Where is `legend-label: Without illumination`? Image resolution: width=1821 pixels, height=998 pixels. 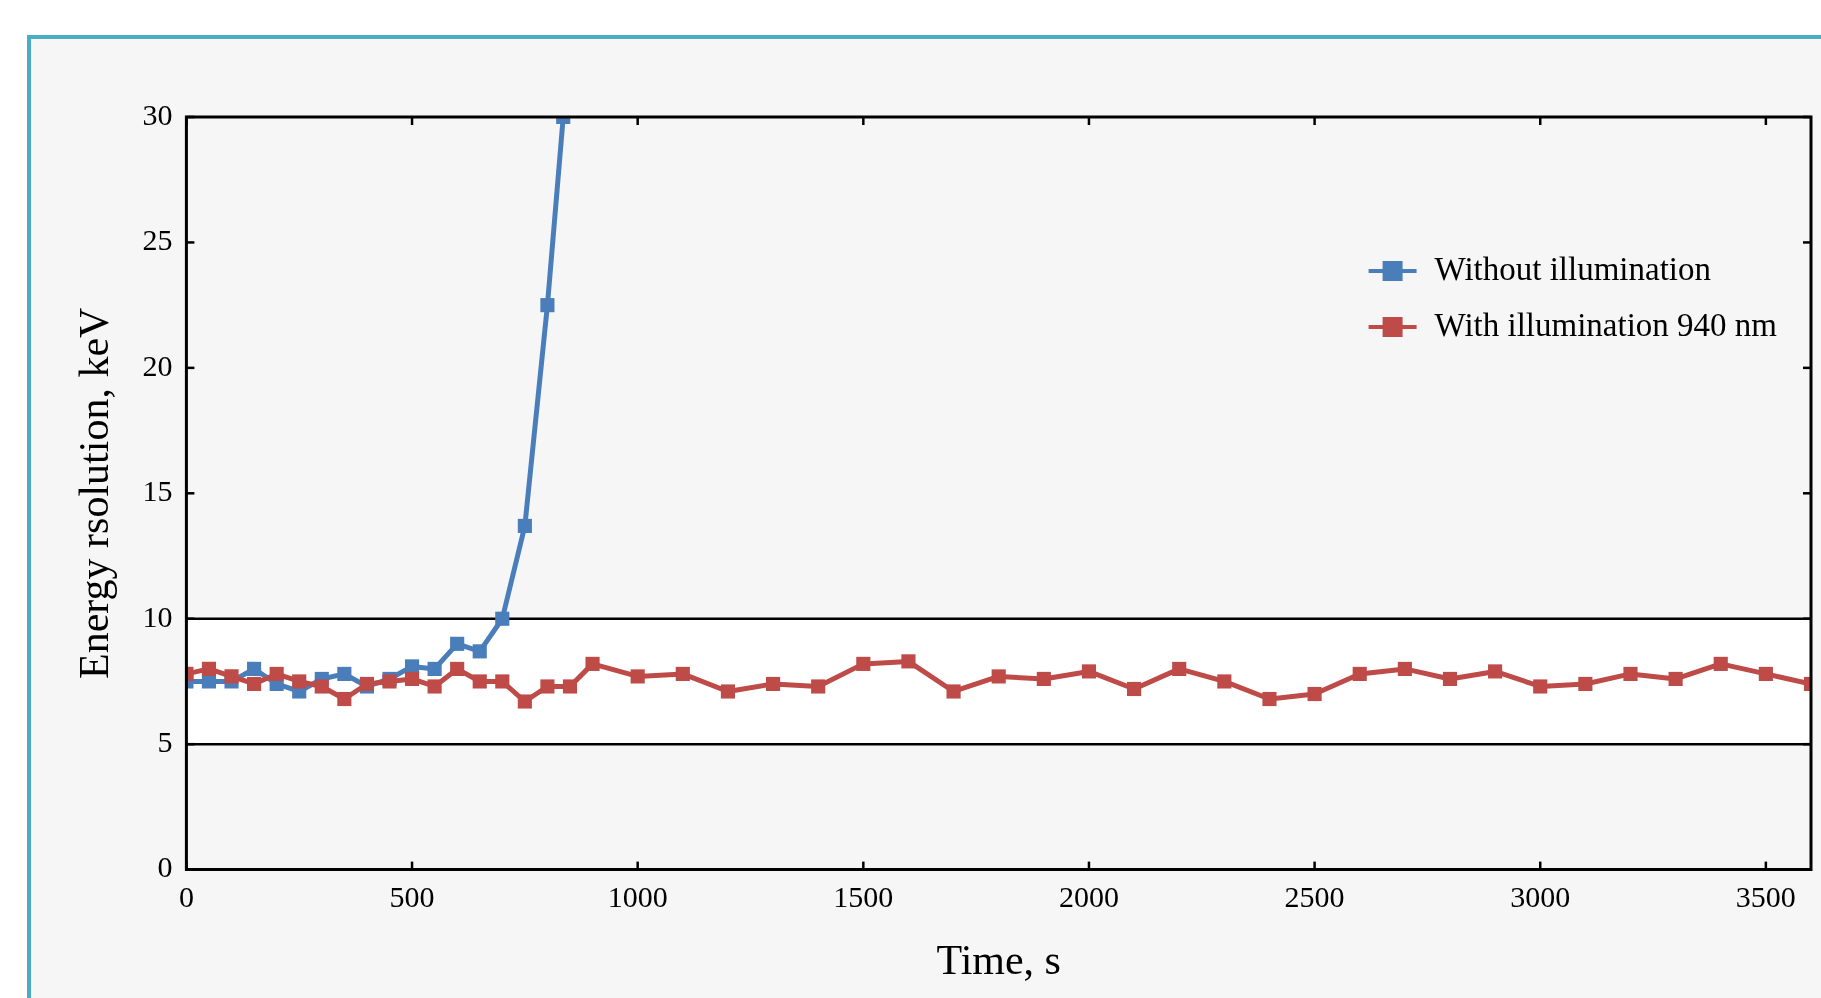 legend-label: Without illumination is located at coordinates (1573, 268).